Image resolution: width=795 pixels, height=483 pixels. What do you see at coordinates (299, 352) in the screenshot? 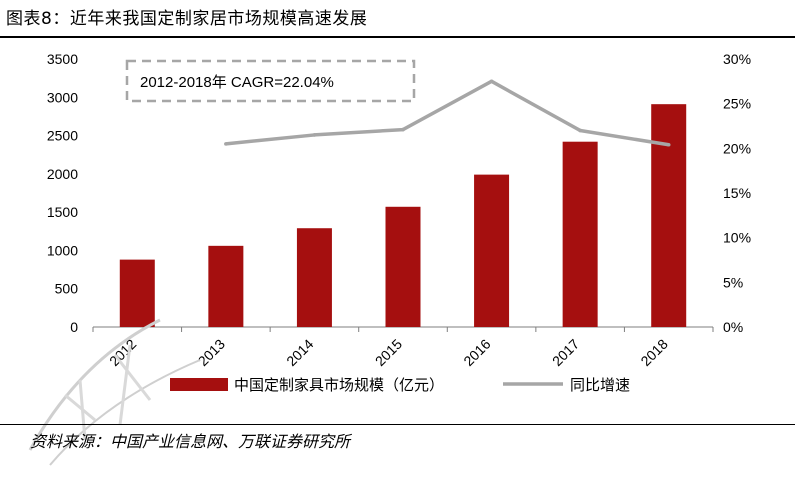
I see `x-tick-label: 2014` at bounding box center [299, 352].